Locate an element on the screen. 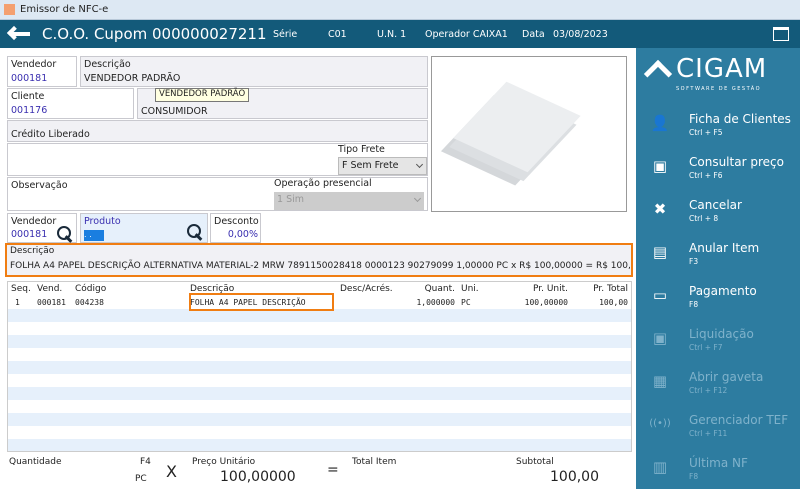 Image resolution: width=800 pixels, height=492 pixels. sidebar-item-shortcut: Ctrl + 8 is located at coordinates (704, 218).